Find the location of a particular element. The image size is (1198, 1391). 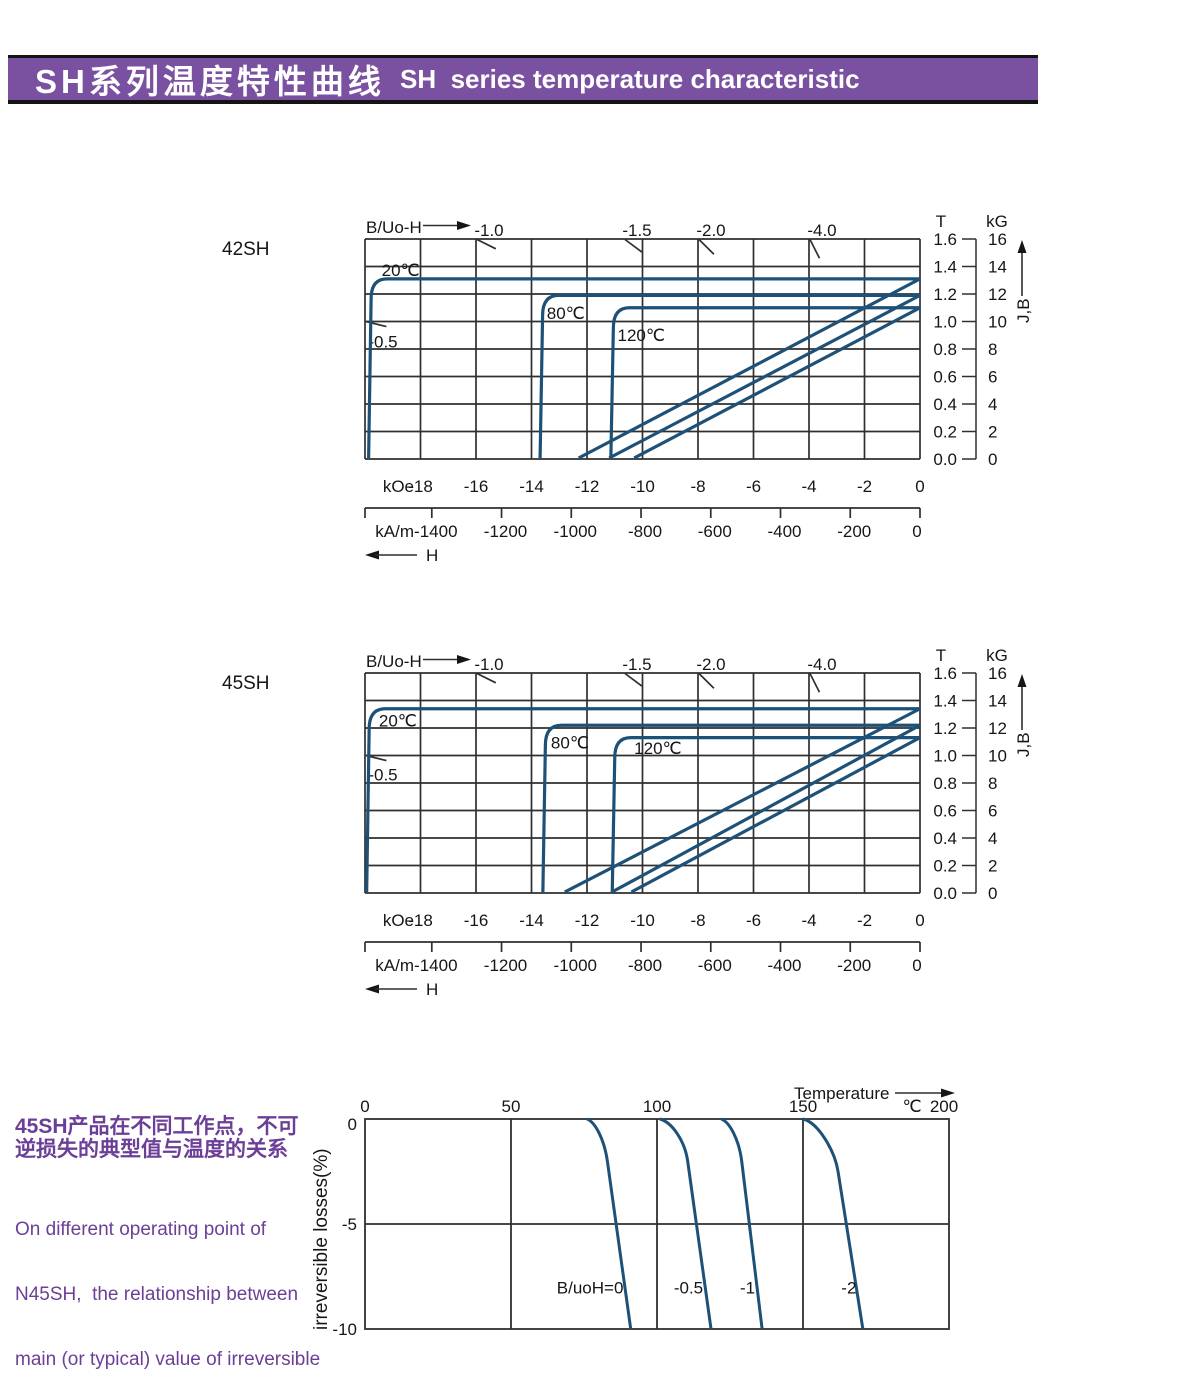

grid-demag-42sh is located at coordinates (642, 349).